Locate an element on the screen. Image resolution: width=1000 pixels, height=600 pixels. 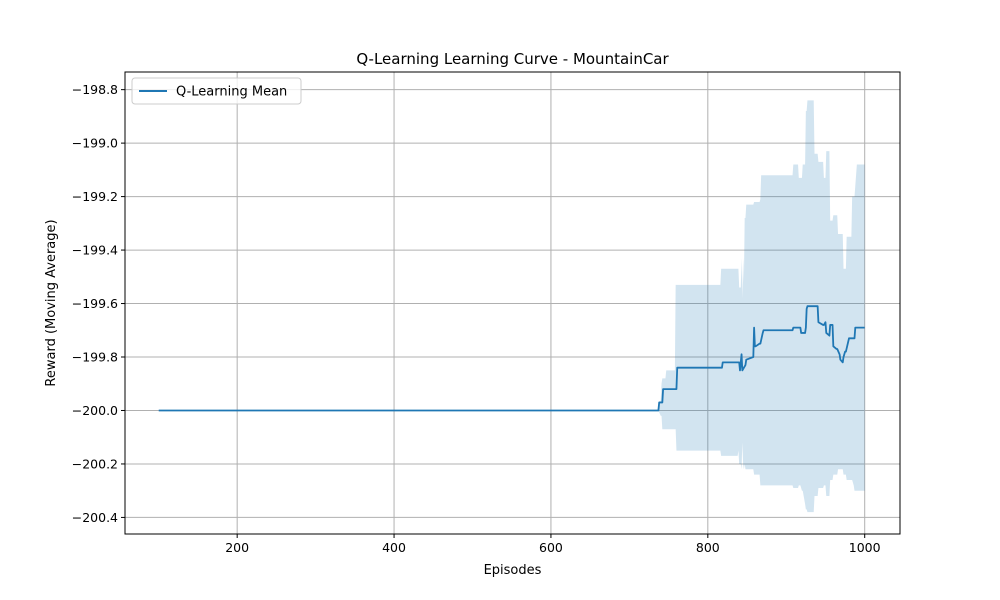
std-band is located at coordinates (761, 306).